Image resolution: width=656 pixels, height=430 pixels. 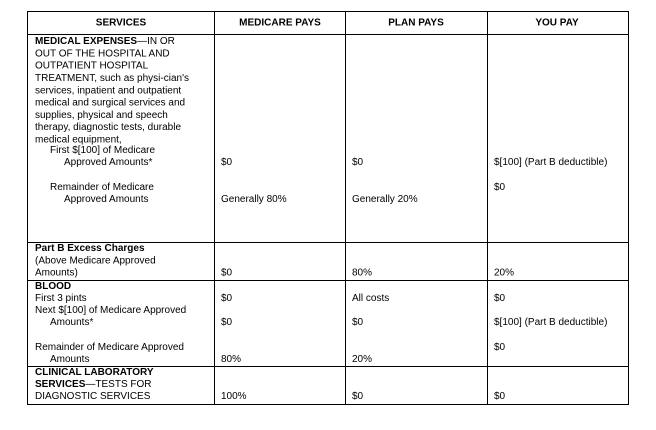 I want to click on service-heading-part: —IN OR, so click(x=156, y=41).